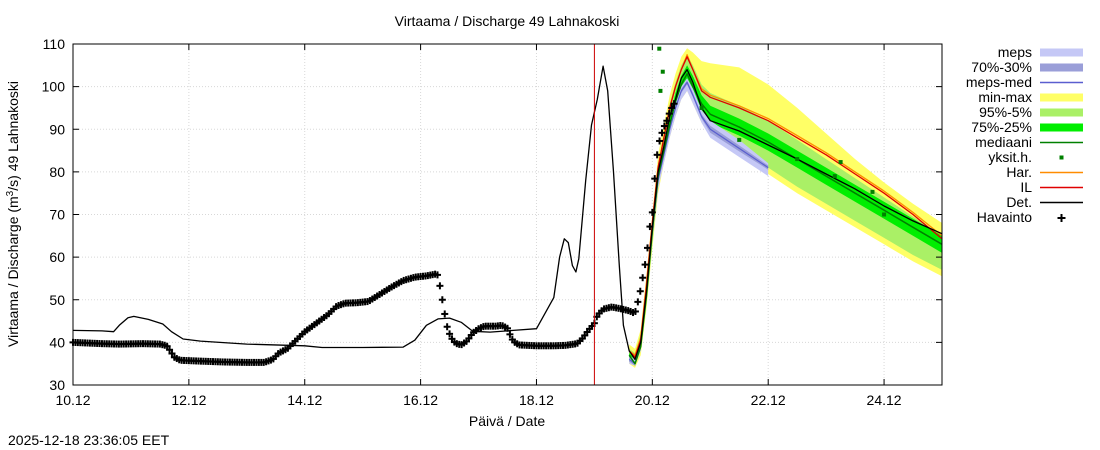 The height and width of the screenshot is (450, 1100). Describe the element at coordinates (536, 400) in the screenshot. I see `x-tick-label: 18.12` at that location.